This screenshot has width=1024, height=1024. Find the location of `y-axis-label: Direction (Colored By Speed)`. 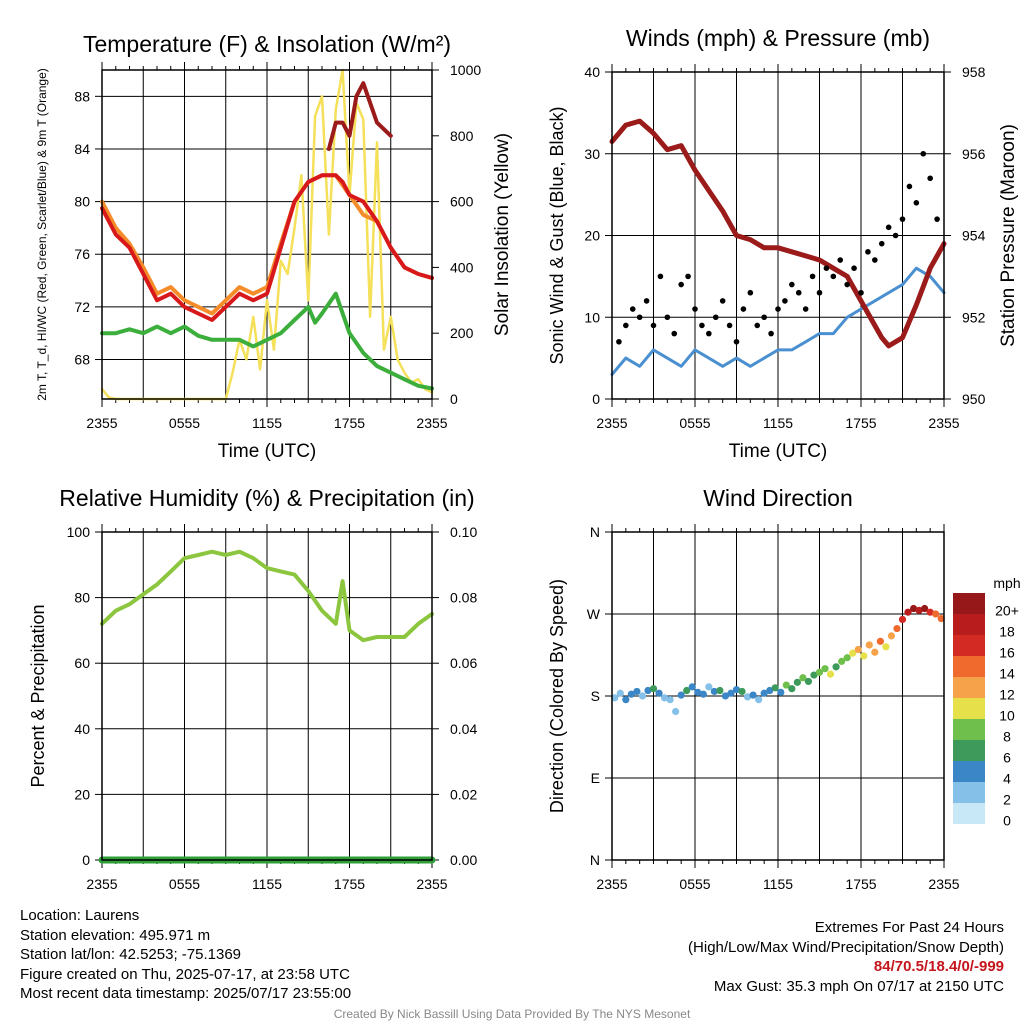

y-axis-label: Direction (Colored By Speed) is located at coordinates (557, 696).